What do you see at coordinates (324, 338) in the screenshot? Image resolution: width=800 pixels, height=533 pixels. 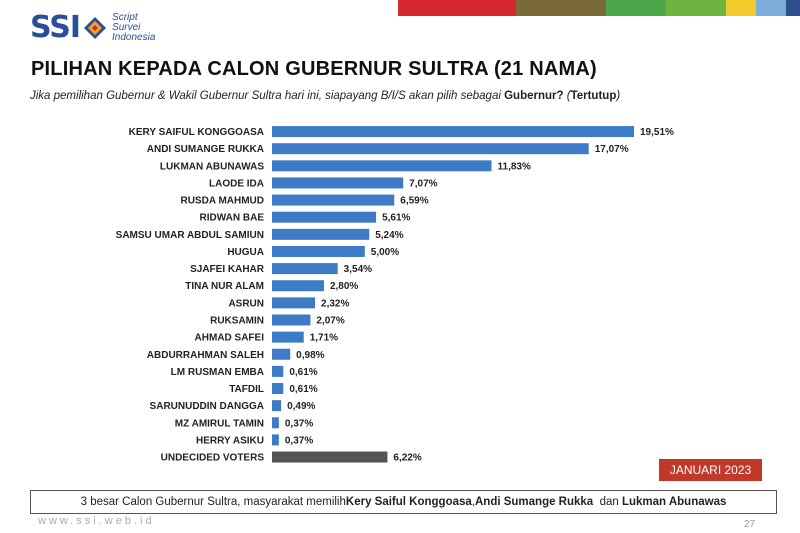 I see `value-label: 1,71%` at bounding box center [324, 338].